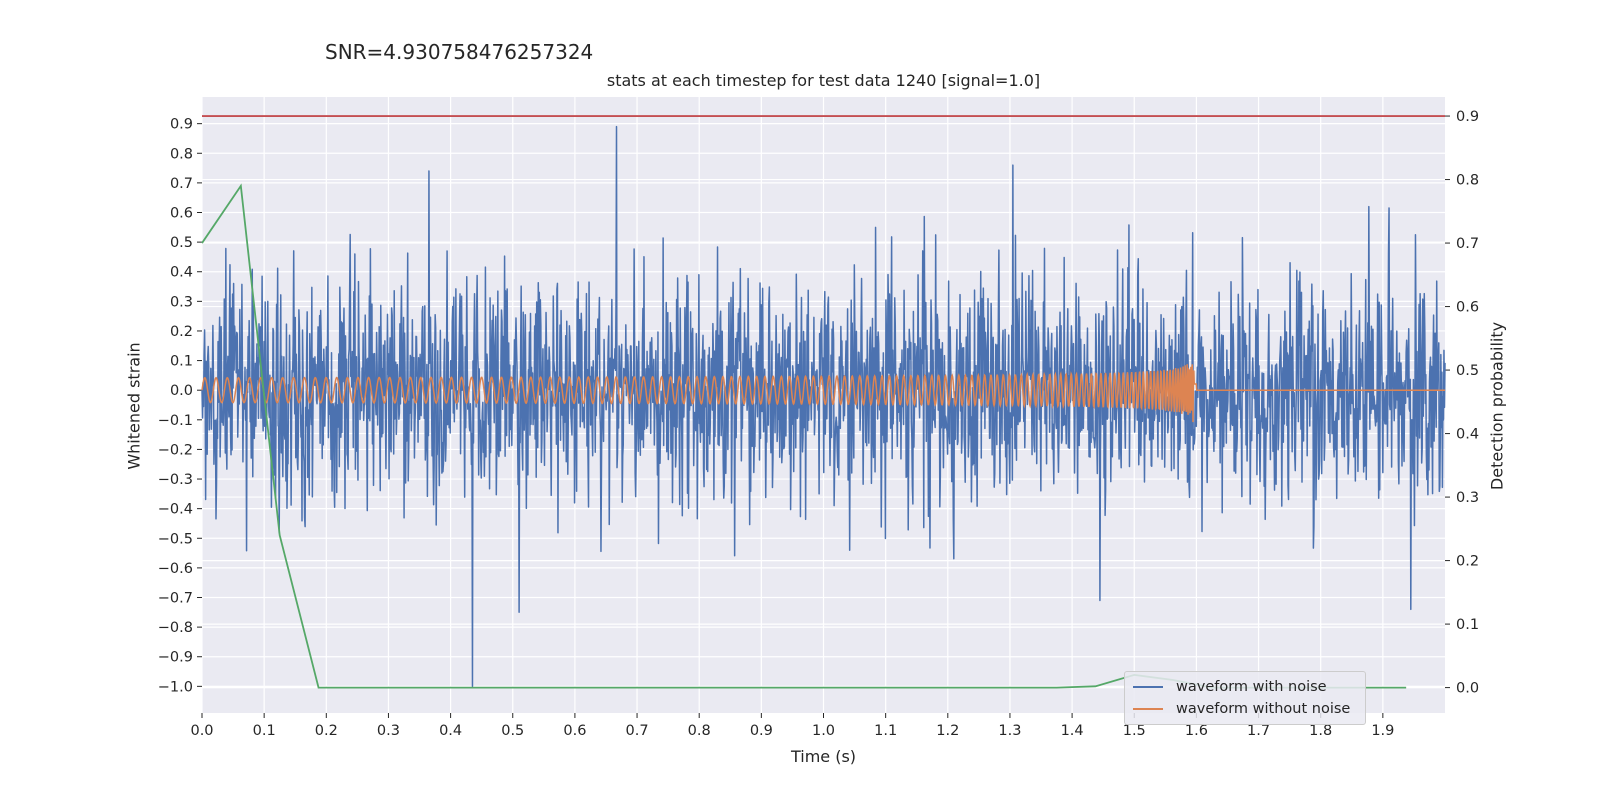 The image size is (1600, 800). I want to click on y-tick-label: −1.0, so click(175, 687).